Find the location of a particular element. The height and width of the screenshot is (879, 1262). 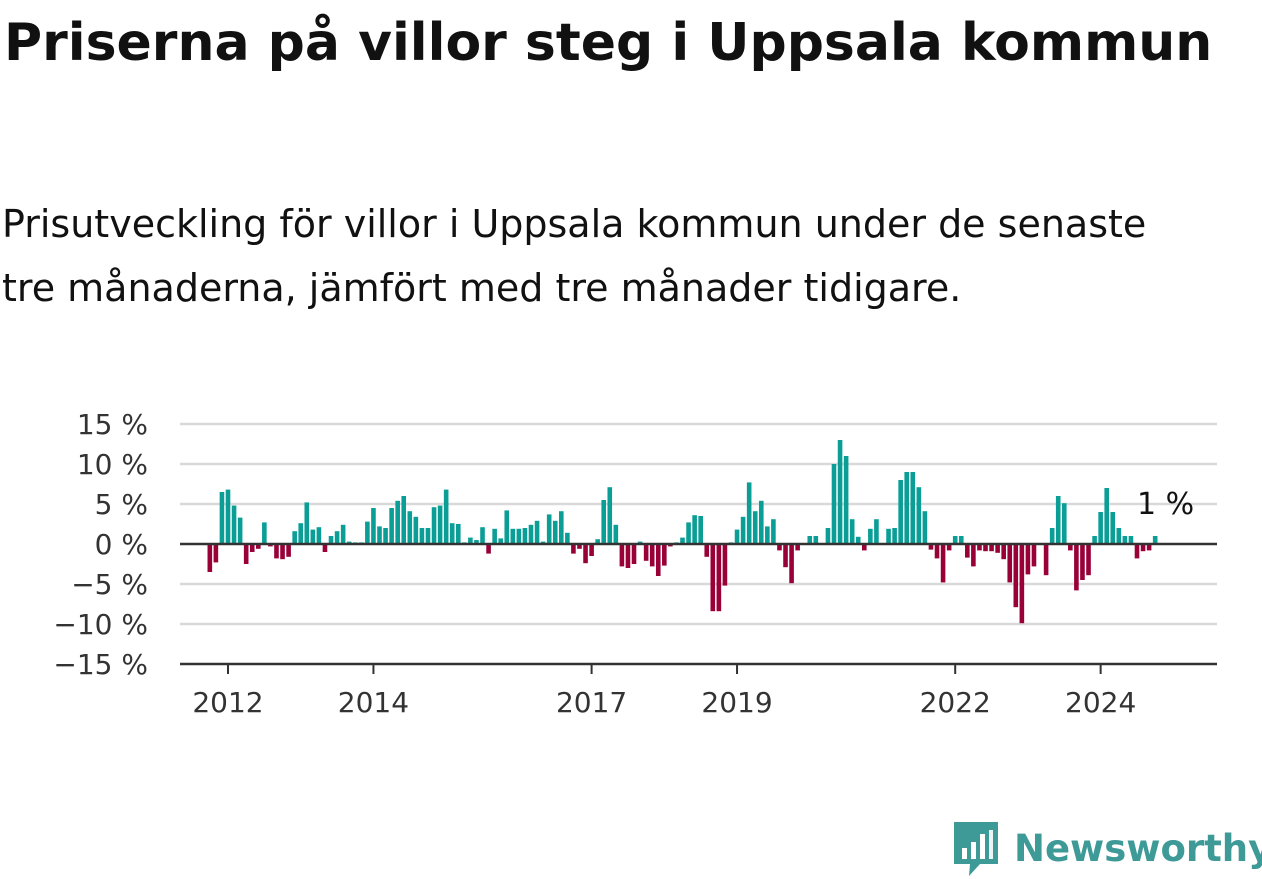

y-tick-label: −15 % is located at coordinates (100, 664).